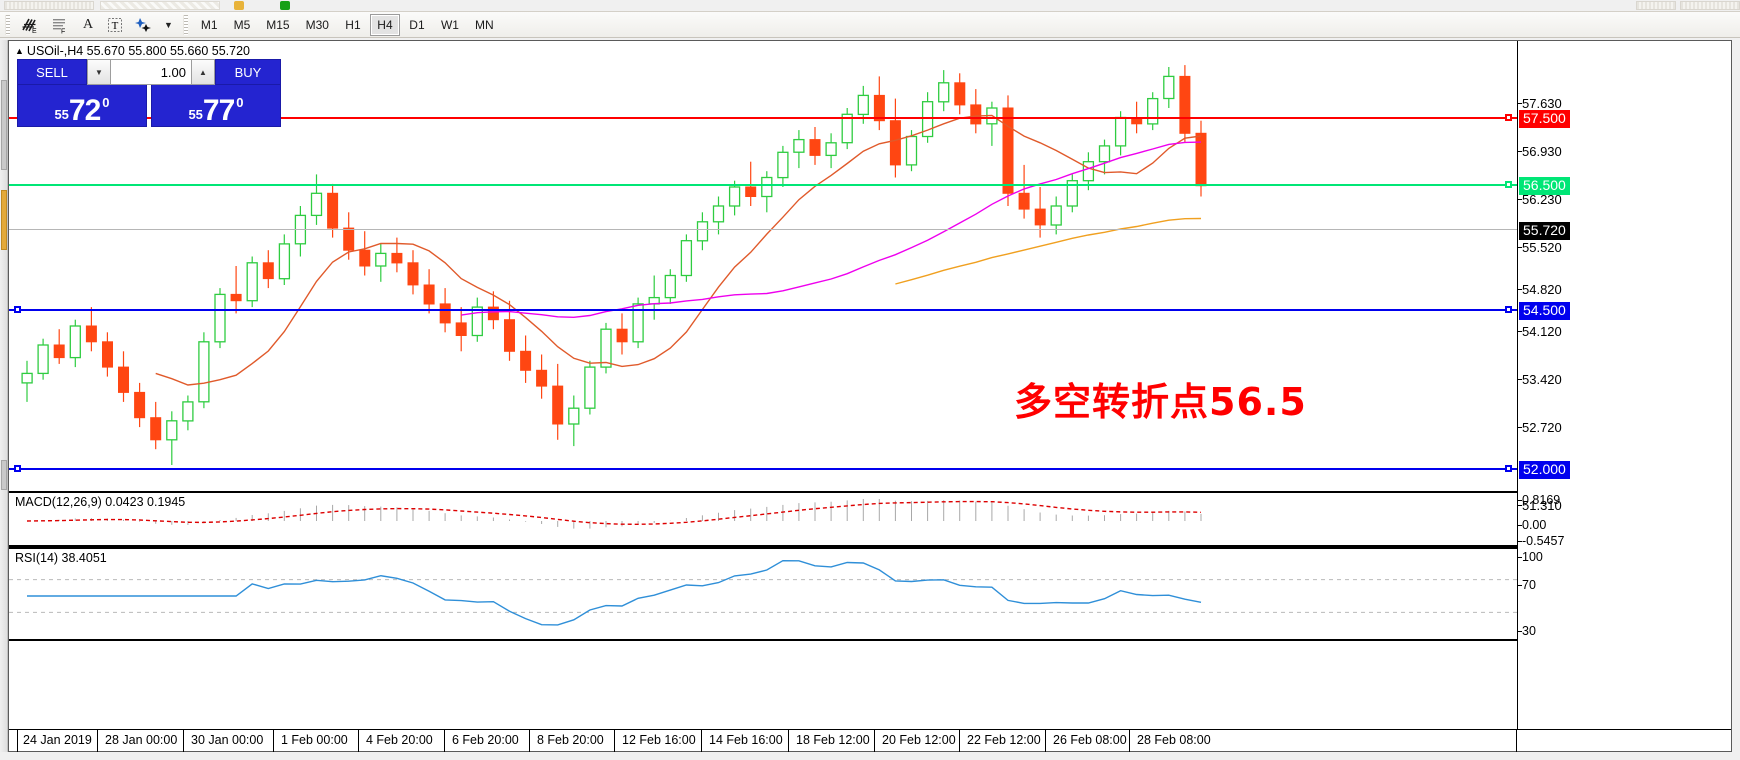 The image size is (1740, 760). Describe the element at coordinates (1540, 331) in the screenshot. I see `price-tick-54120: 54.120` at that location.